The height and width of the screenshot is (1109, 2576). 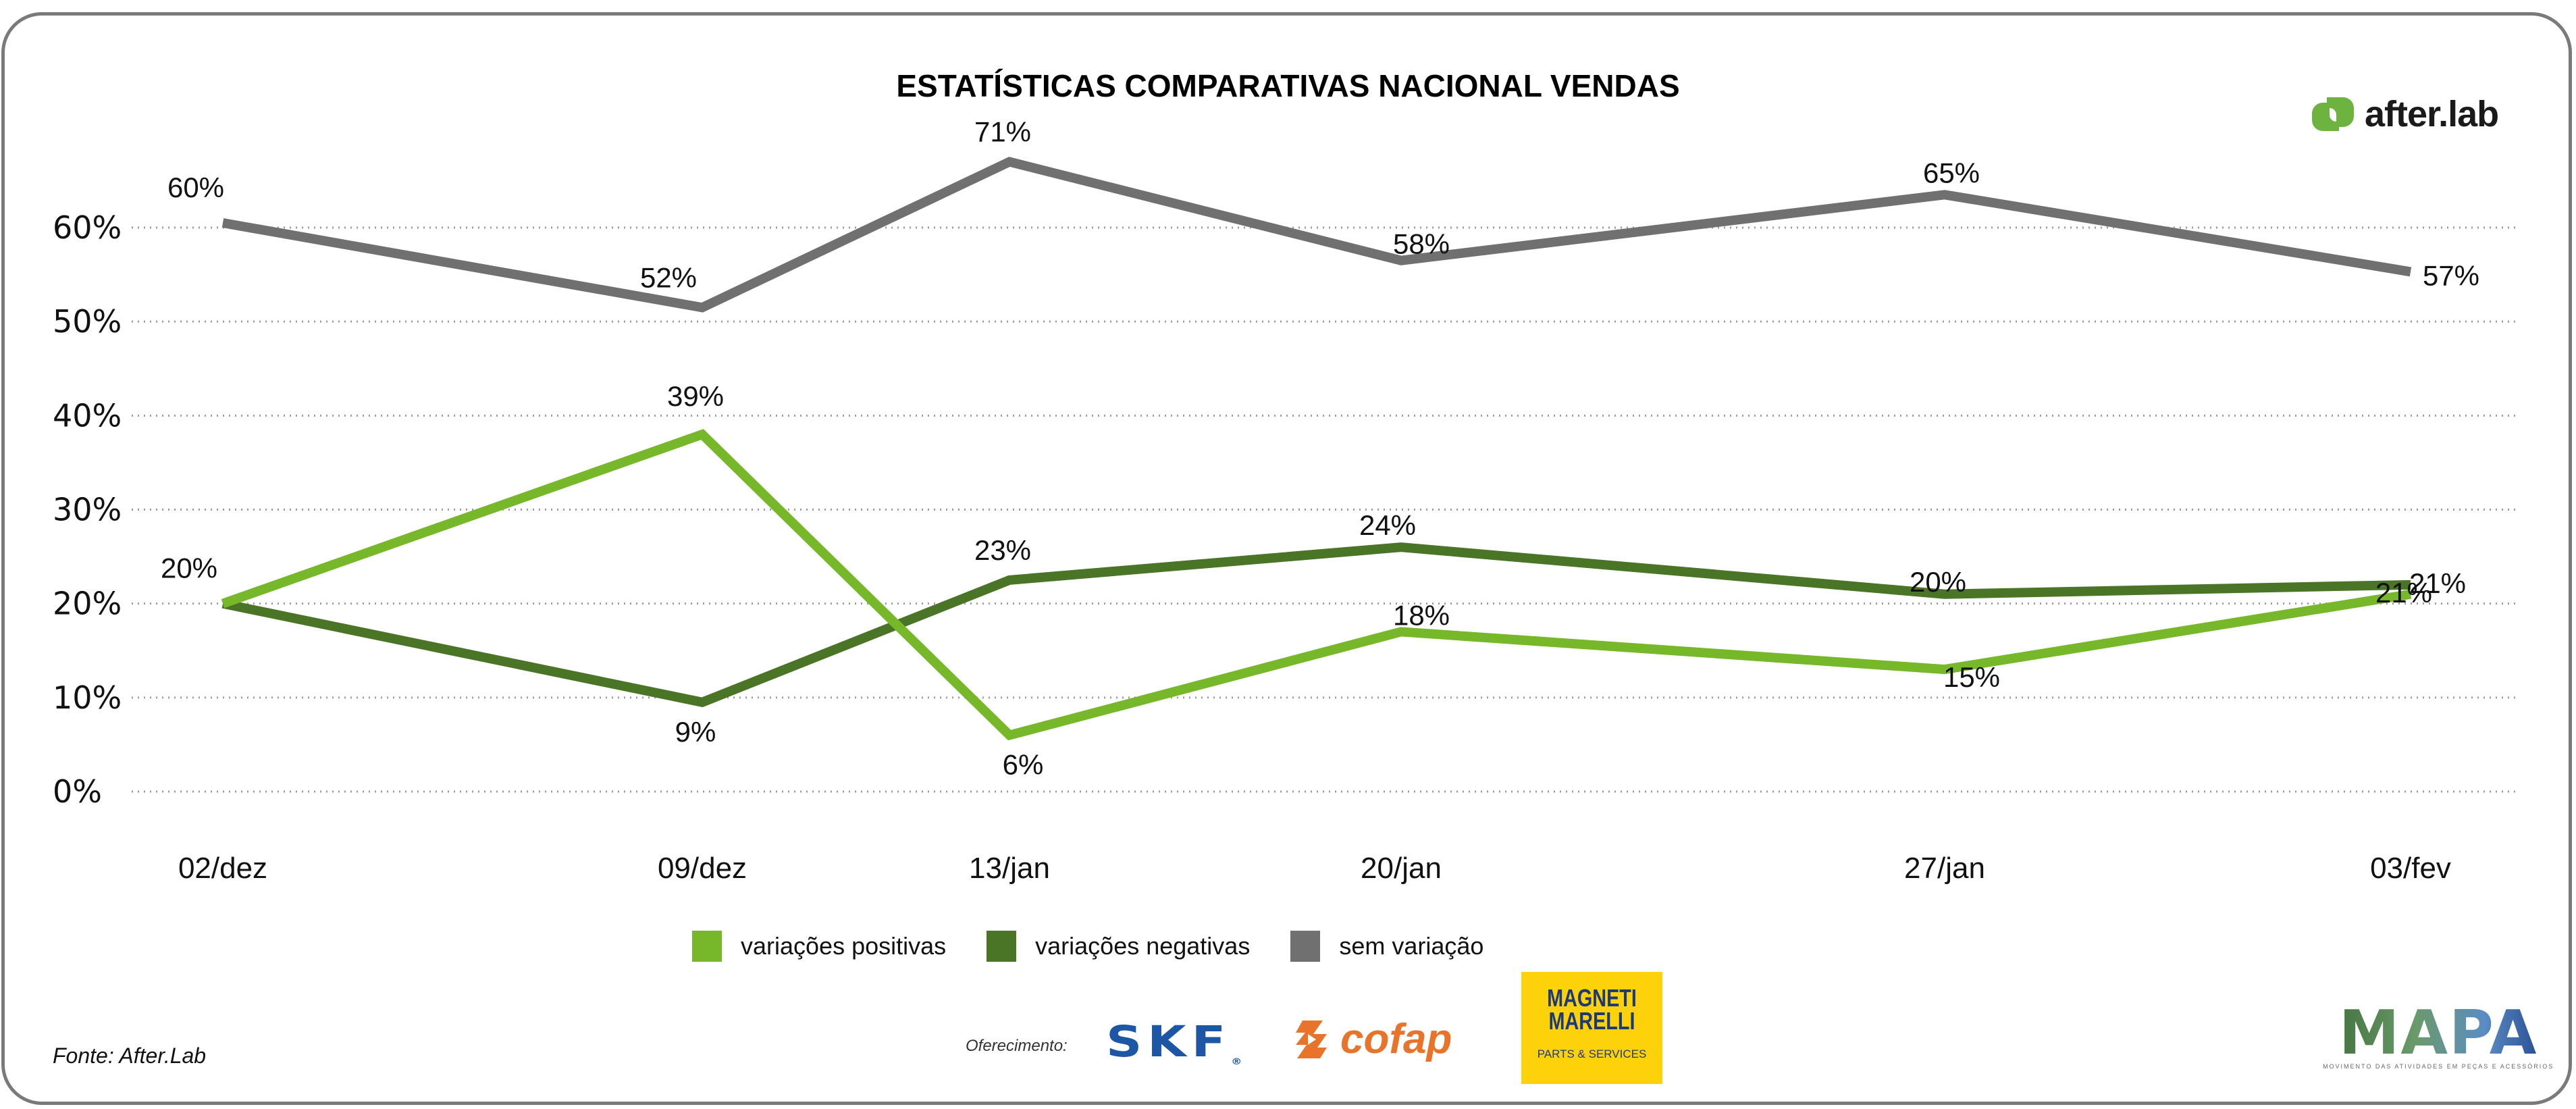 I want to click on series-line-negative, so click(x=1316, y=625).